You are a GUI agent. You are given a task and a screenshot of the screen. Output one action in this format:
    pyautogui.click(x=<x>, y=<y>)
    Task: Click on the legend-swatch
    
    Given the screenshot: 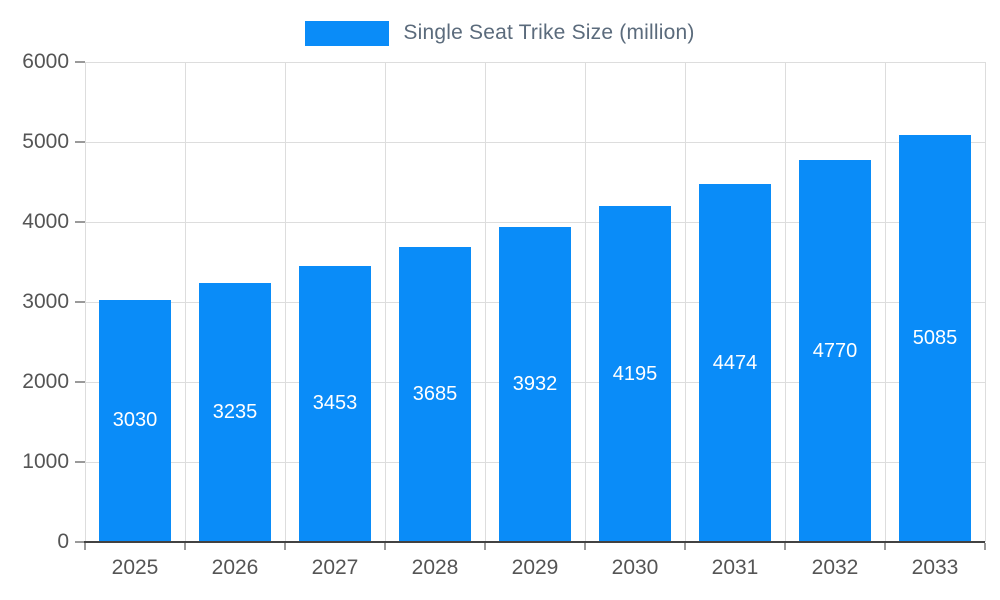 What is the action you would take?
    pyautogui.click(x=347, y=33)
    